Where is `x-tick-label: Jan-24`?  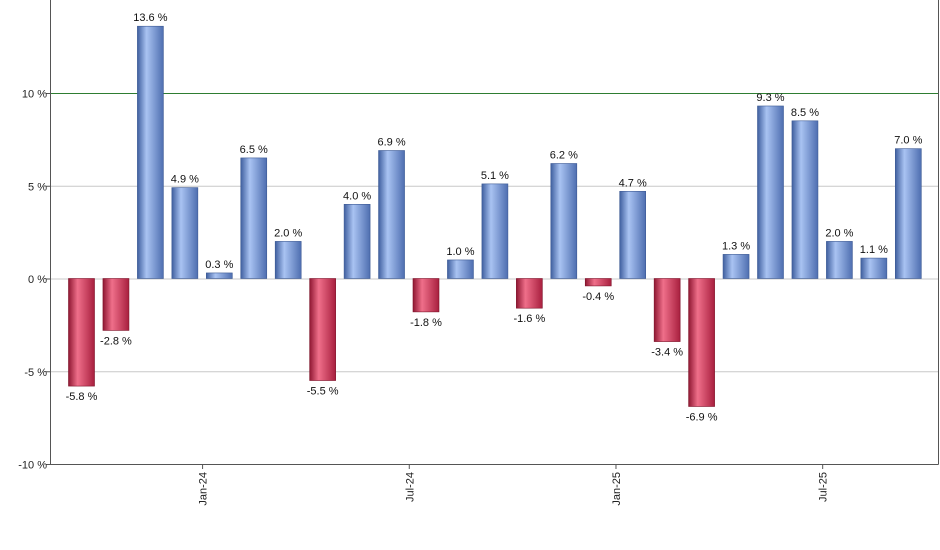
x-tick-label: Jan-24 is located at coordinates (204, 489).